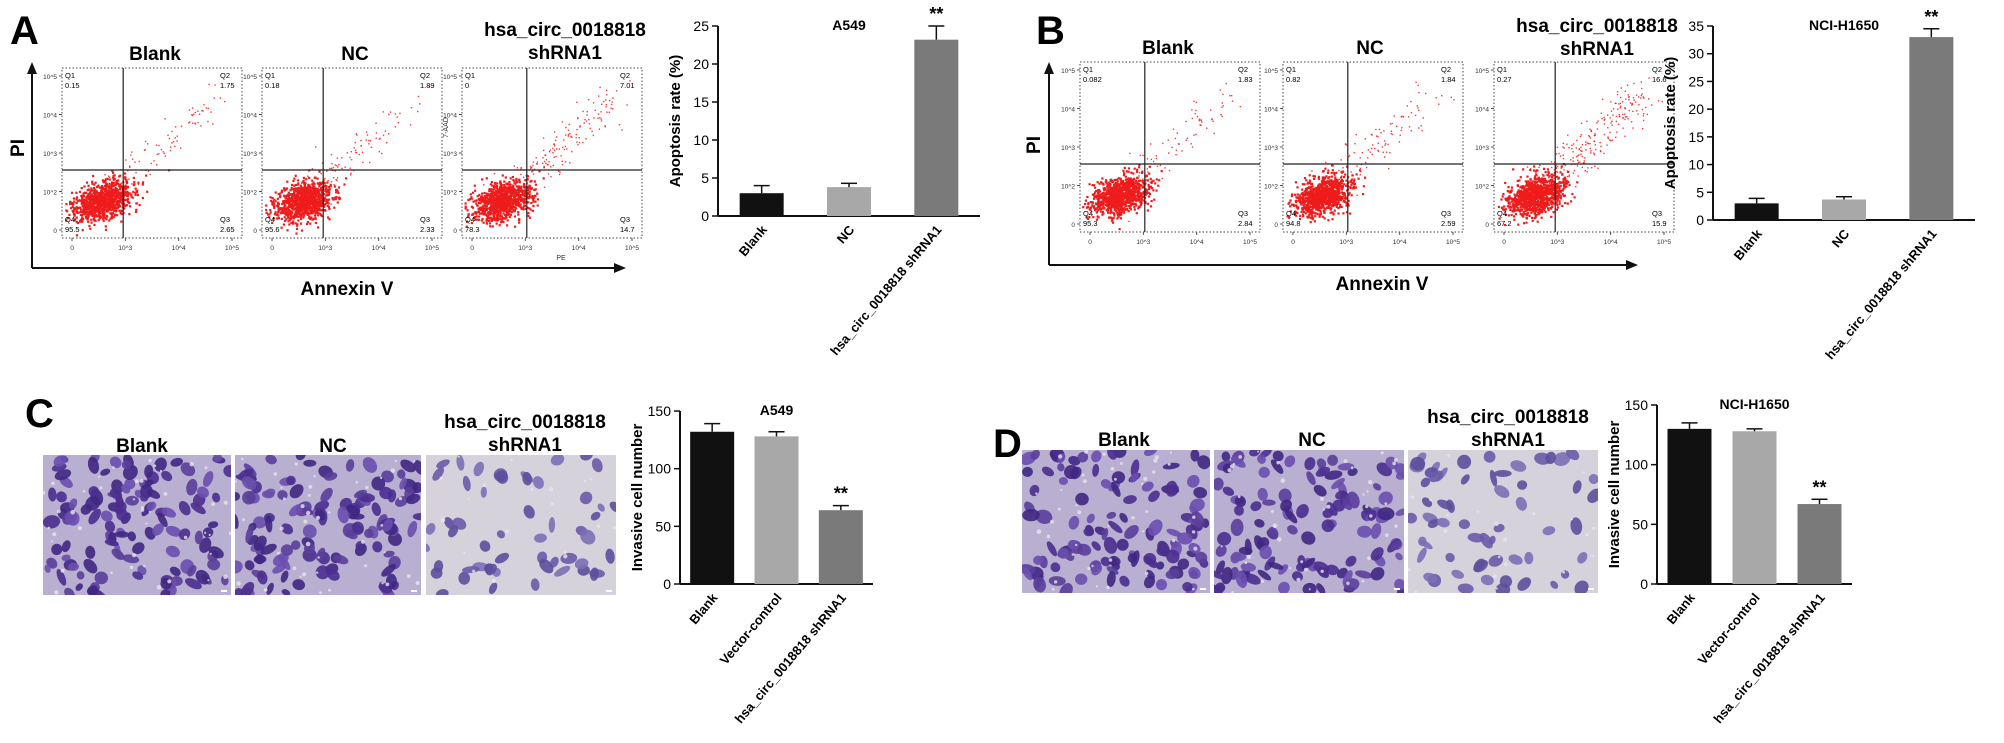 This screenshot has height=743, width=2004. I want to click on y-tick-label: 10^5, so click(1068, 71).